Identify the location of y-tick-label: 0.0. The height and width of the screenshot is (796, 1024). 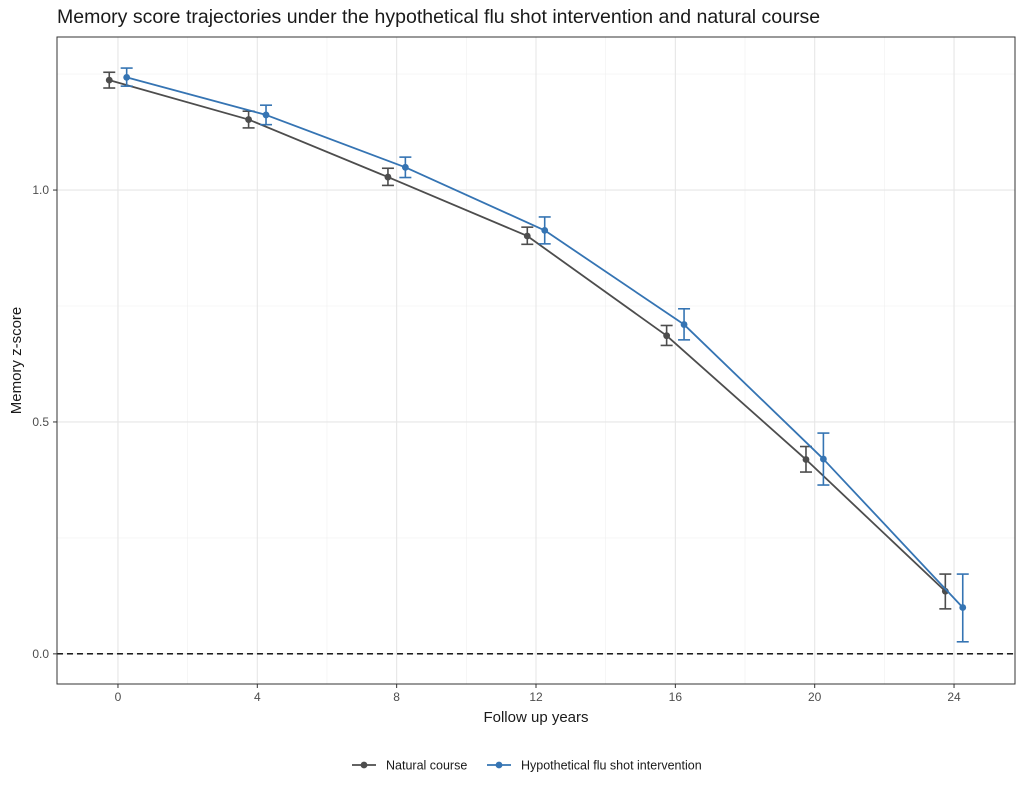
(40, 654).